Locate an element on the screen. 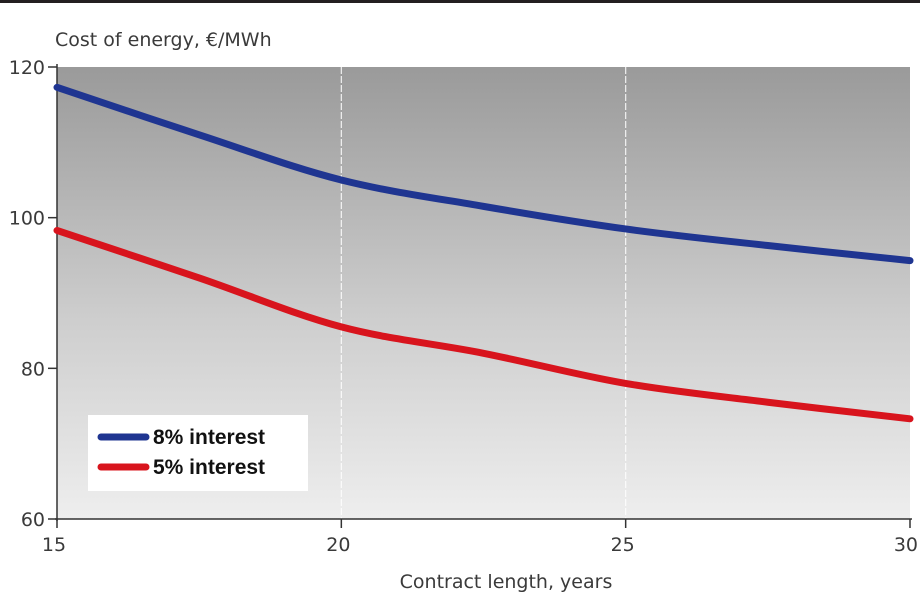  x-tick-label-25: 25 is located at coordinates (623, 545).